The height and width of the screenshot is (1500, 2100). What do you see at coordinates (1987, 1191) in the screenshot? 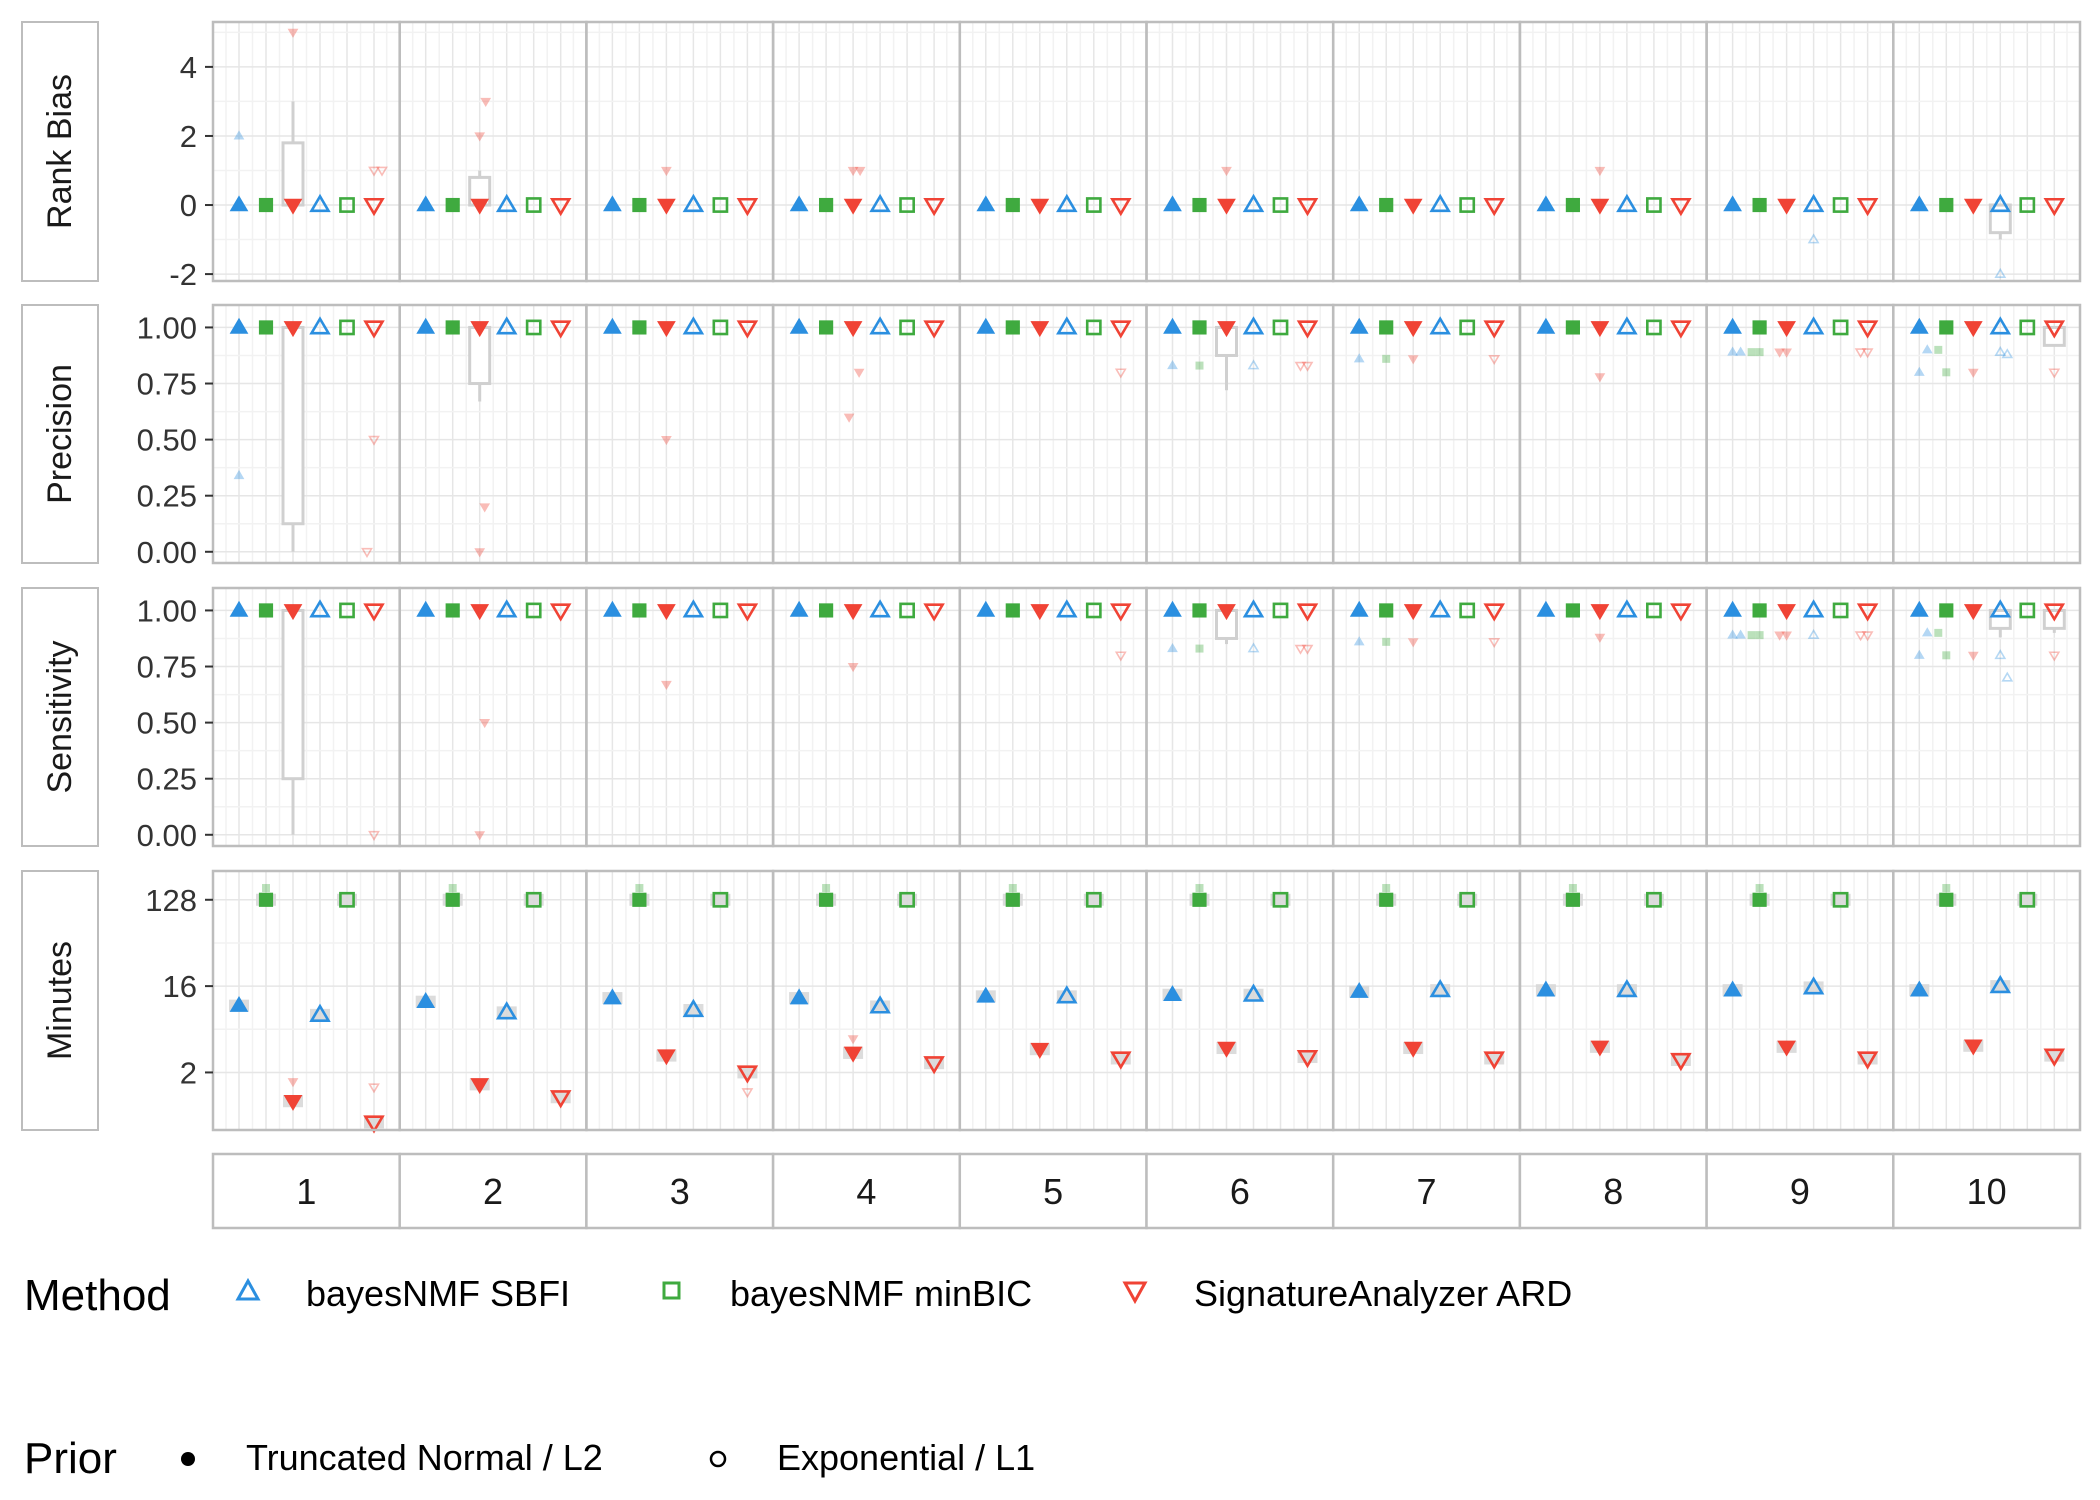
I see `facet-strip` at bounding box center [1987, 1191].